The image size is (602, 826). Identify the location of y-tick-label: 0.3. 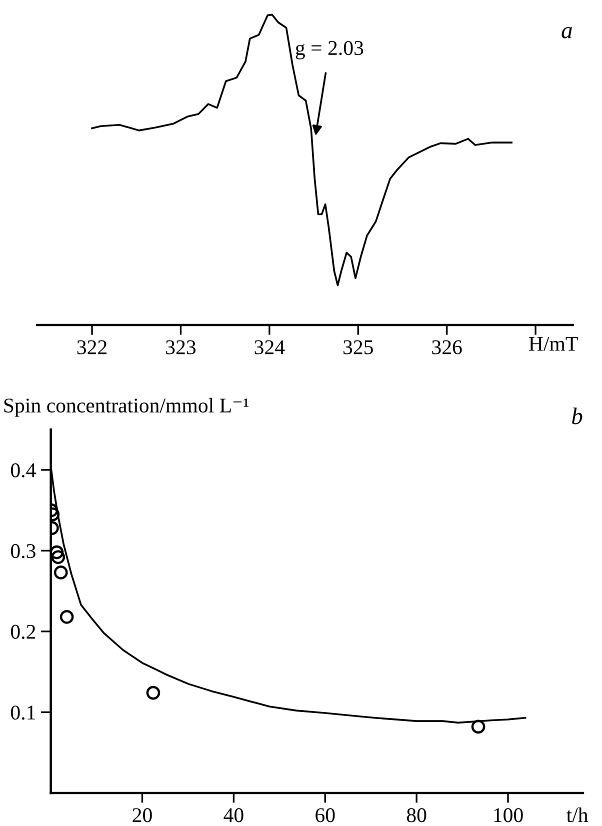
(23, 551).